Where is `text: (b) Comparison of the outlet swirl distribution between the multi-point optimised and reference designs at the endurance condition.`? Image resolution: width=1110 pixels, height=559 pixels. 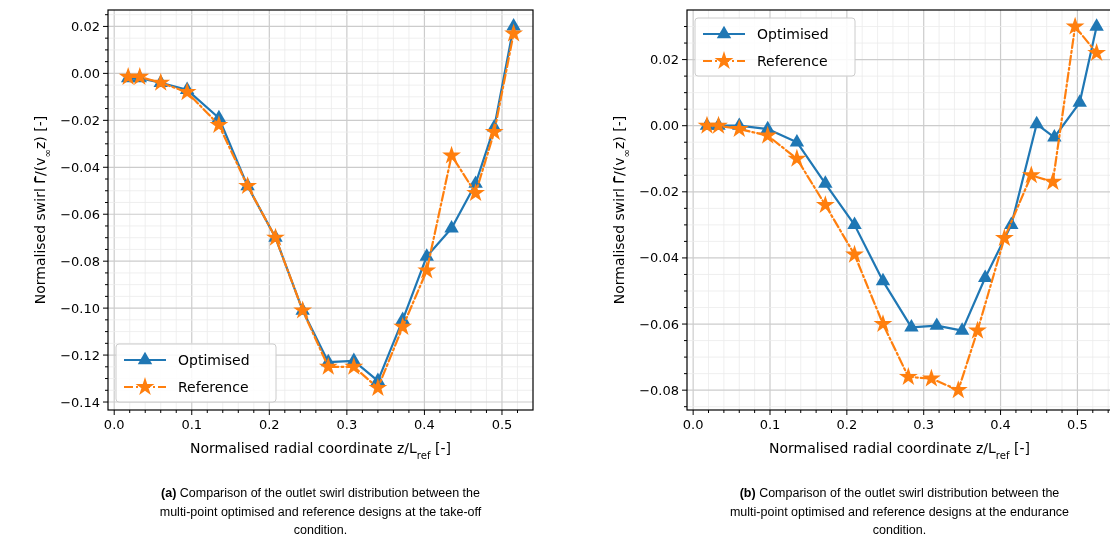 text: (b) Comparison of the outlet swirl distribution between the multi-point optimised and reference designs at the endurance condition. is located at coordinates (899, 511).